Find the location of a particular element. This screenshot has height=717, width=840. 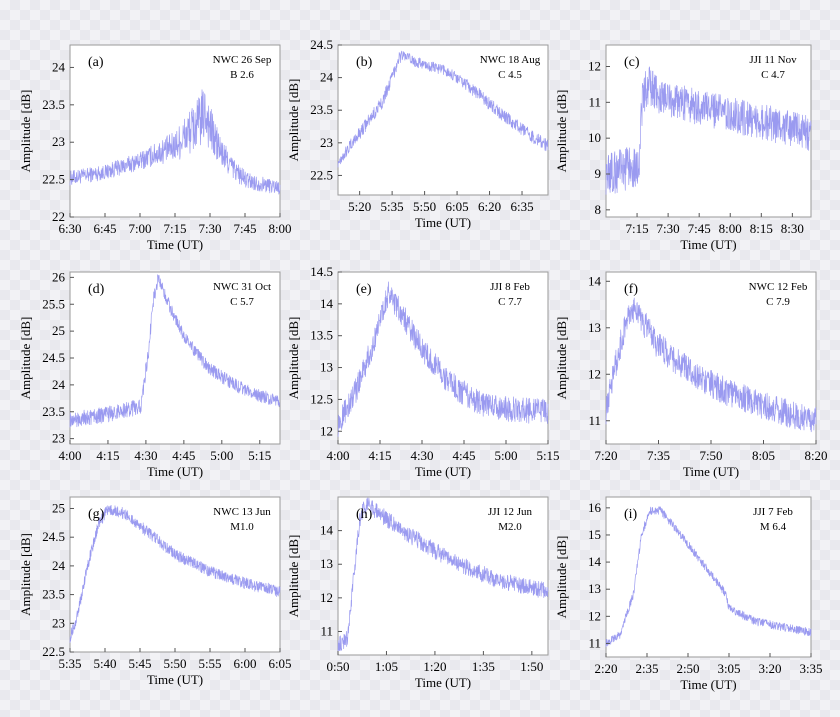

event-annotation: C 7.7 is located at coordinates (510, 302).